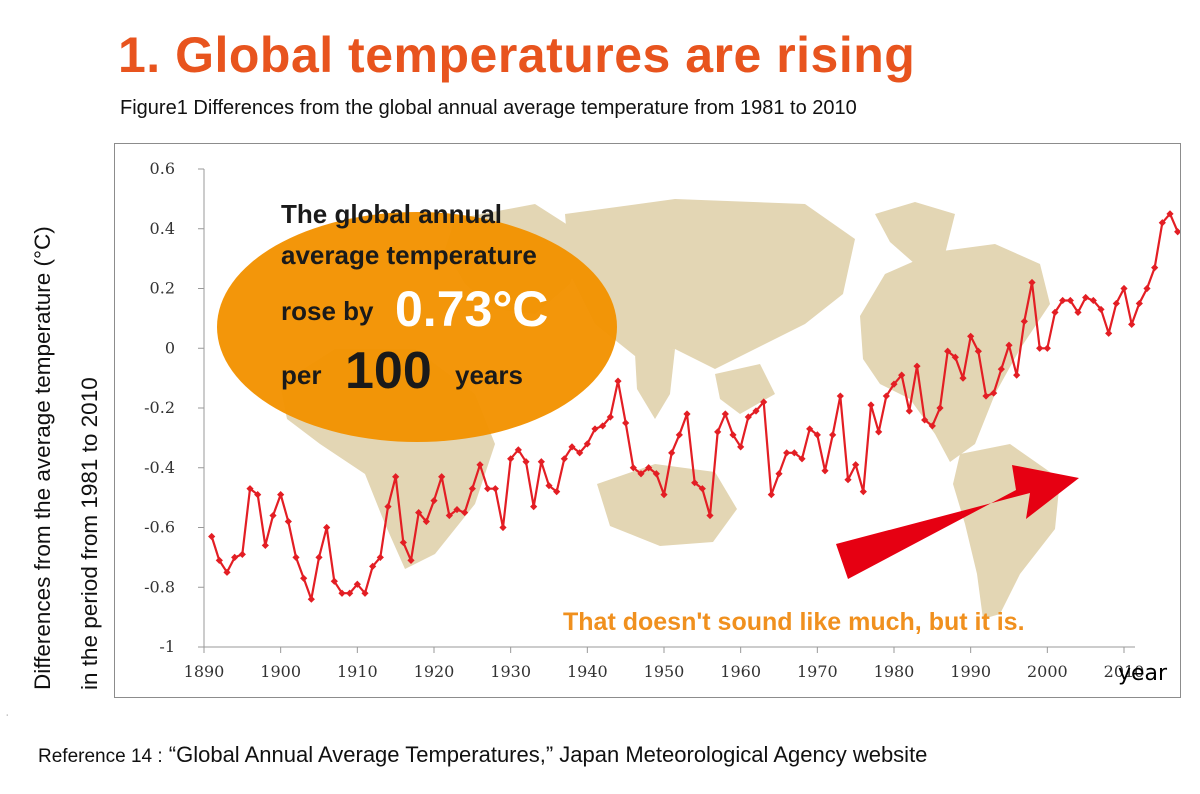 The image size is (1200, 794). Describe the element at coordinates (710, 284) in the screenshot. I see `map-asia` at that location.